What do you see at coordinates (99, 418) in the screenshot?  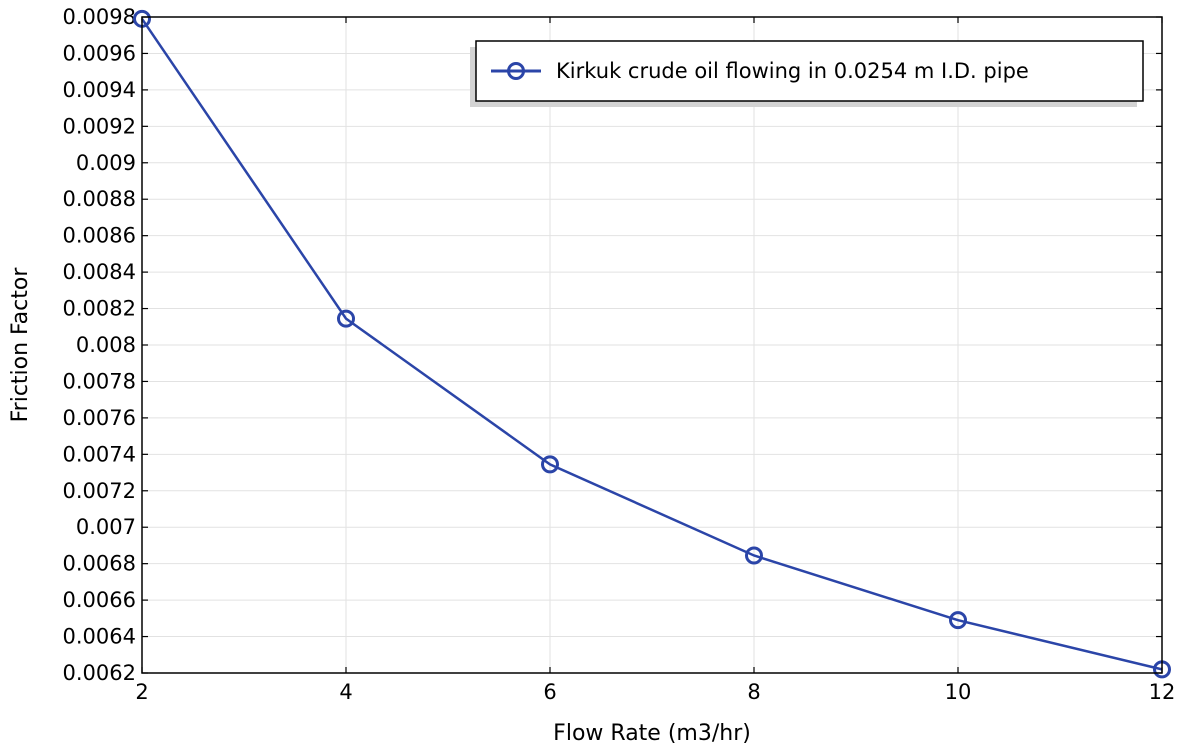 I see `y-tick-label: 0.0076` at bounding box center [99, 418].